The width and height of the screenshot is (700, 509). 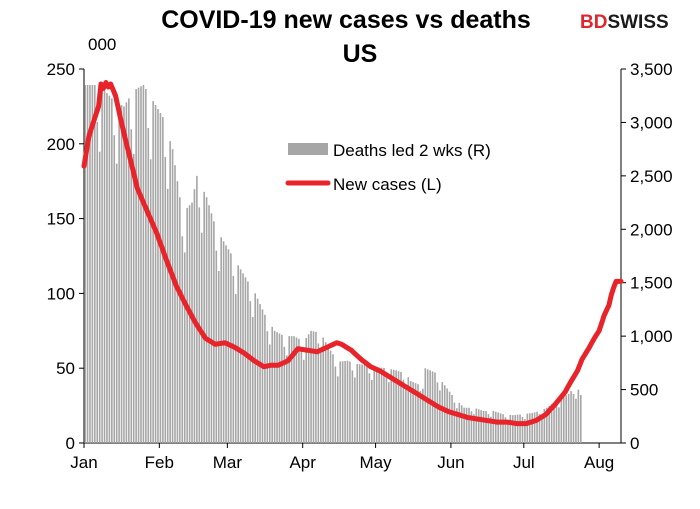 What do you see at coordinates (302, 462) in the screenshot?
I see `x-tick-label: Apr` at bounding box center [302, 462].